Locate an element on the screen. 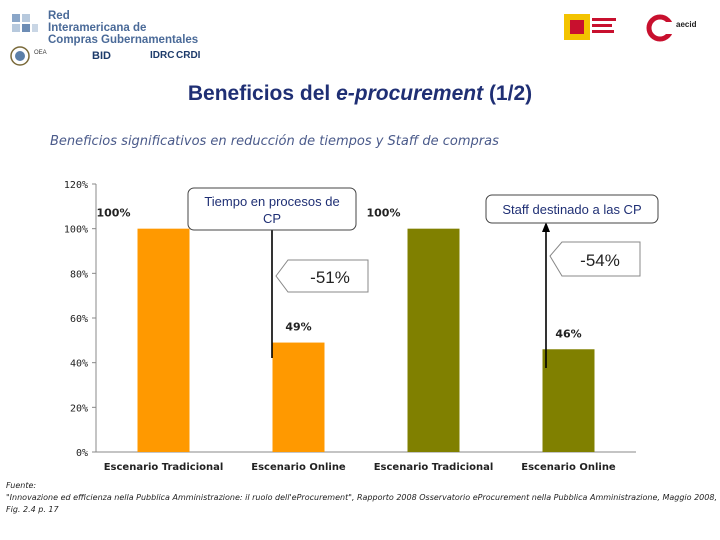 Image resolution: width=720 pixels, height=540 pixels. title-suffix: (1/2) is located at coordinates (508, 93).